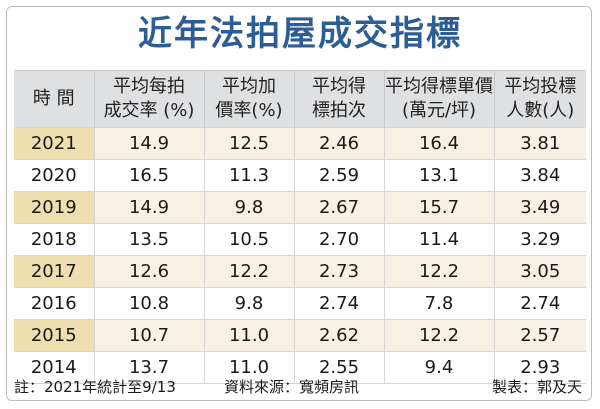 The width and height of the screenshot is (600, 409). I want to click on value-cell: 2.62, so click(338, 335).